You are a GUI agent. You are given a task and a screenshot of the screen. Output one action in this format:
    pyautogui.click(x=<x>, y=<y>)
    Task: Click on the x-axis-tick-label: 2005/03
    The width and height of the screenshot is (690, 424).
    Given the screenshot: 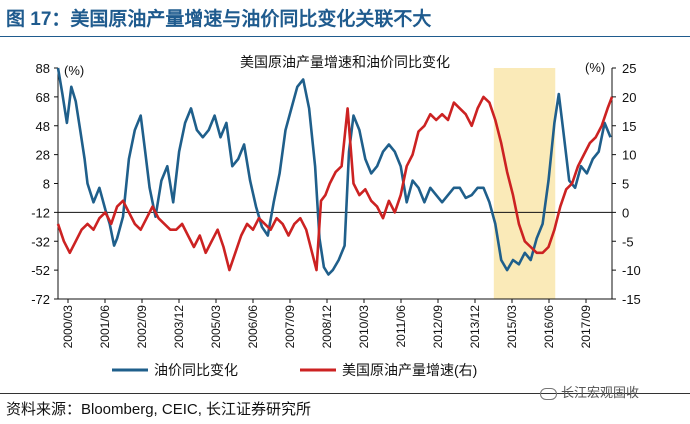 What is the action you would take?
    pyautogui.click(x=216, y=327)
    